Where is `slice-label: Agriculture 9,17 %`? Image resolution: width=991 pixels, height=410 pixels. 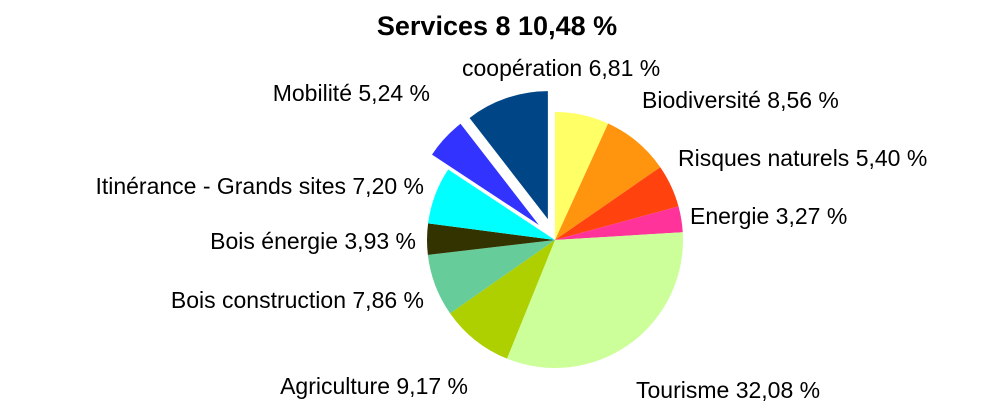 slice-label: Agriculture 9,17 % is located at coordinates (374, 386).